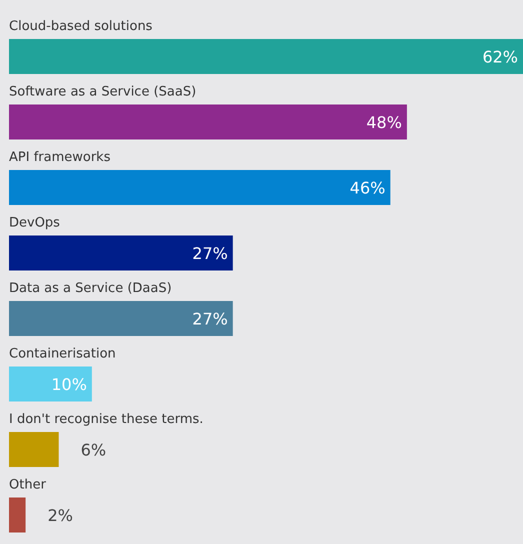 The width and height of the screenshot is (523, 544). I want to click on y-tick-label: DevOps, so click(34, 223).